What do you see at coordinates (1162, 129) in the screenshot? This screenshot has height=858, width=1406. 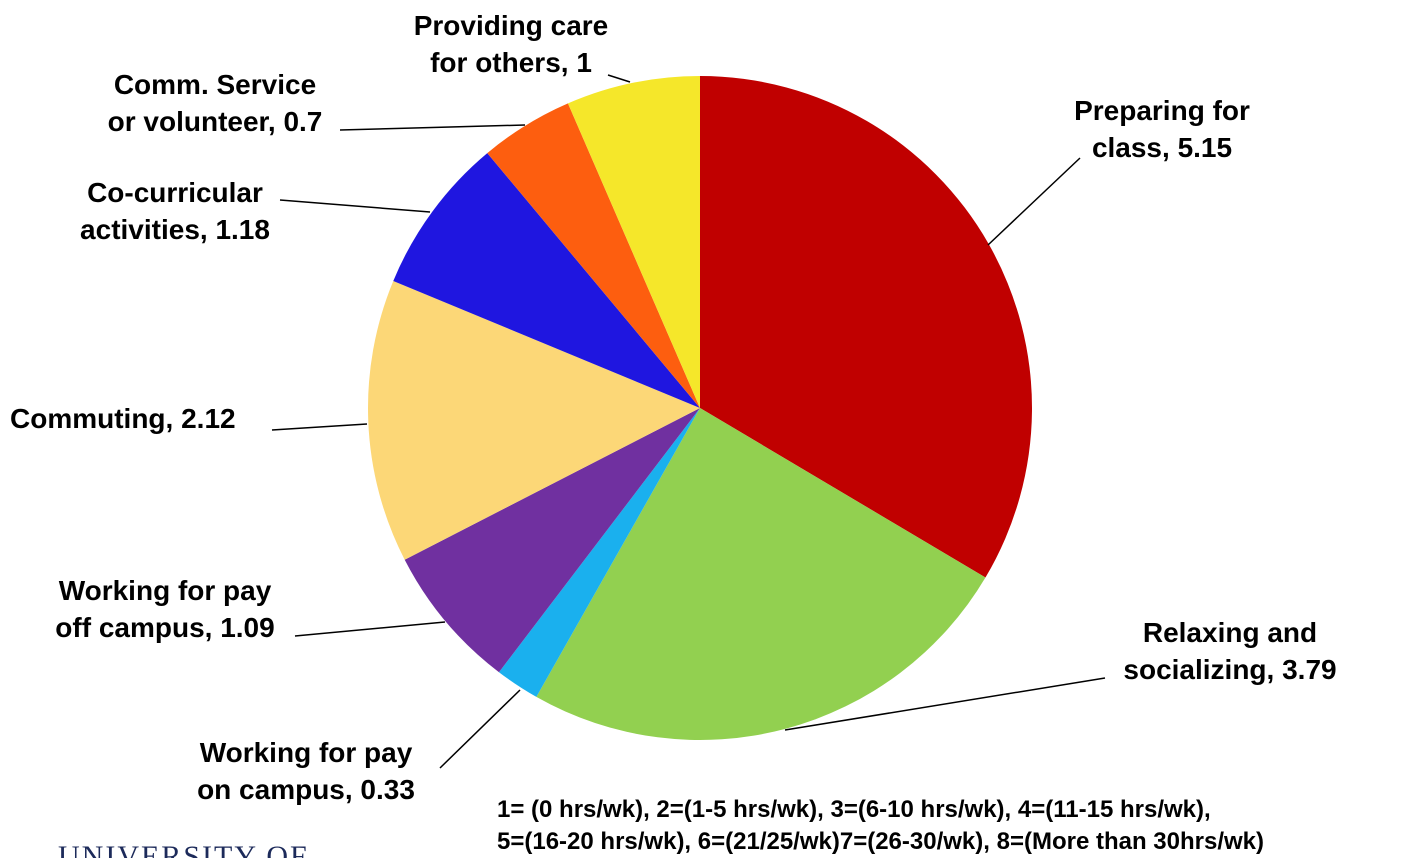 I see `data-label: Preparing for class, 5.15` at bounding box center [1162, 129].